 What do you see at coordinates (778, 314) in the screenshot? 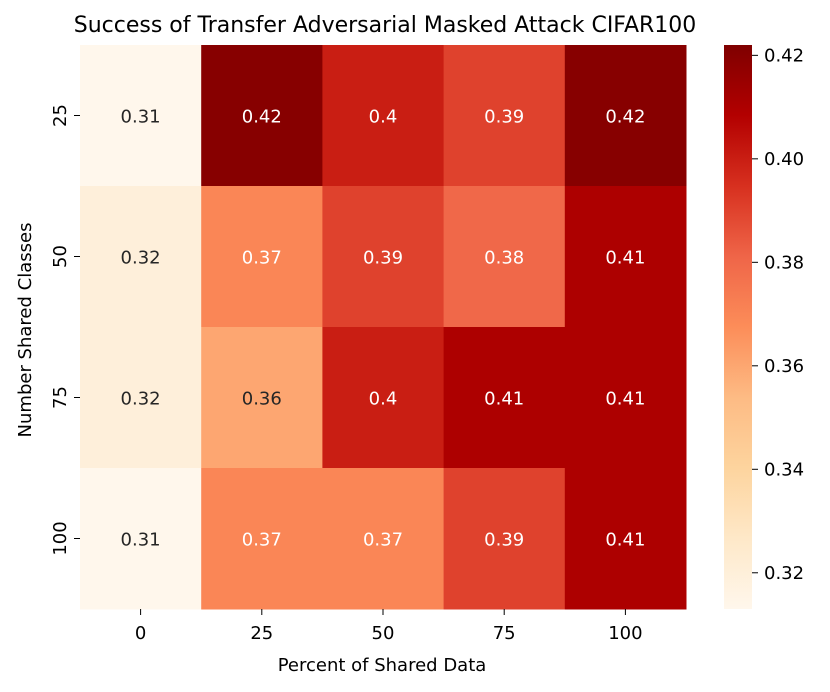
I see `colorbar-ticks: 0.32 0.34 0.36 0.38 0.40 0.42` at bounding box center [778, 314].